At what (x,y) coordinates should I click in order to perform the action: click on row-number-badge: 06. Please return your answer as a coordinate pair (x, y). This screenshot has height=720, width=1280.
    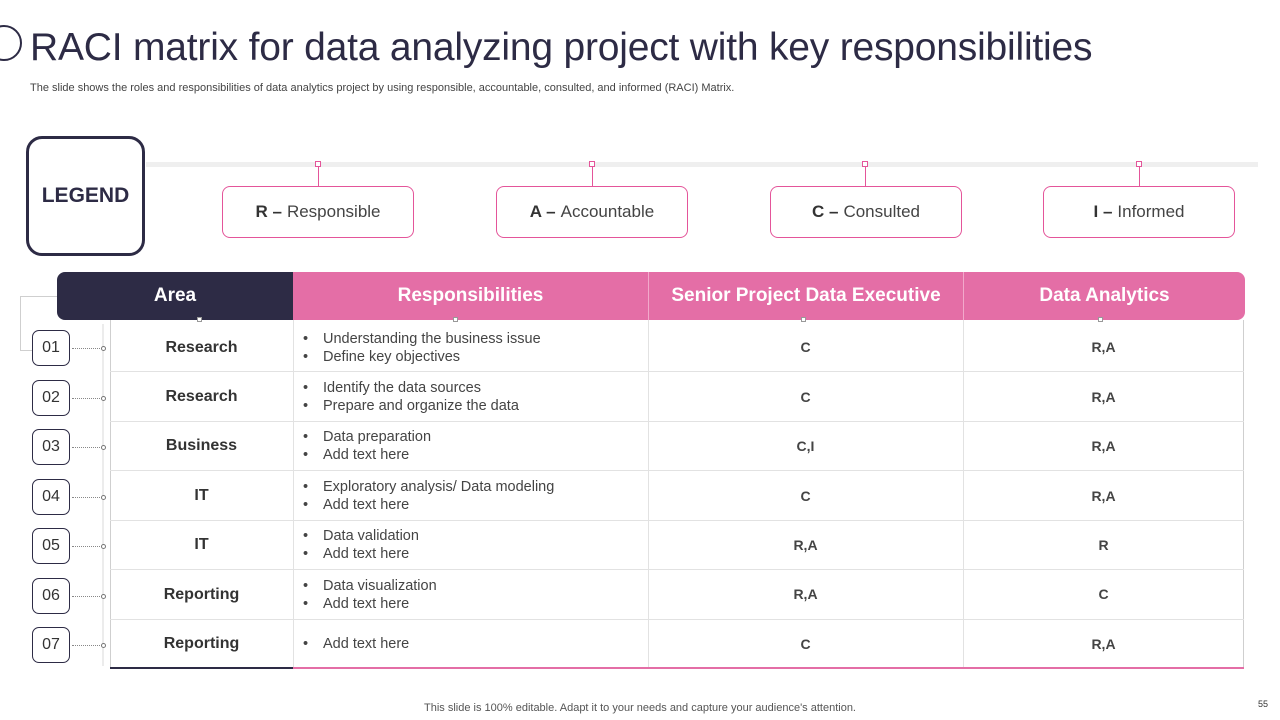
    Looking at the image, I should click on (51, 596).